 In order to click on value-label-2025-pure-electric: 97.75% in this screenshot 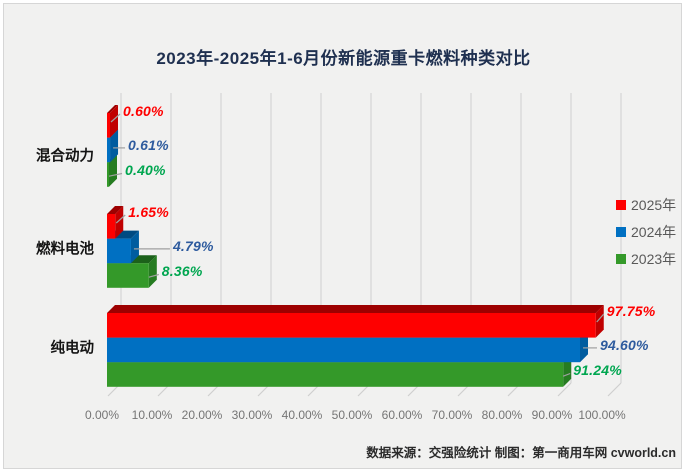, I will do `click(631, 311)`.